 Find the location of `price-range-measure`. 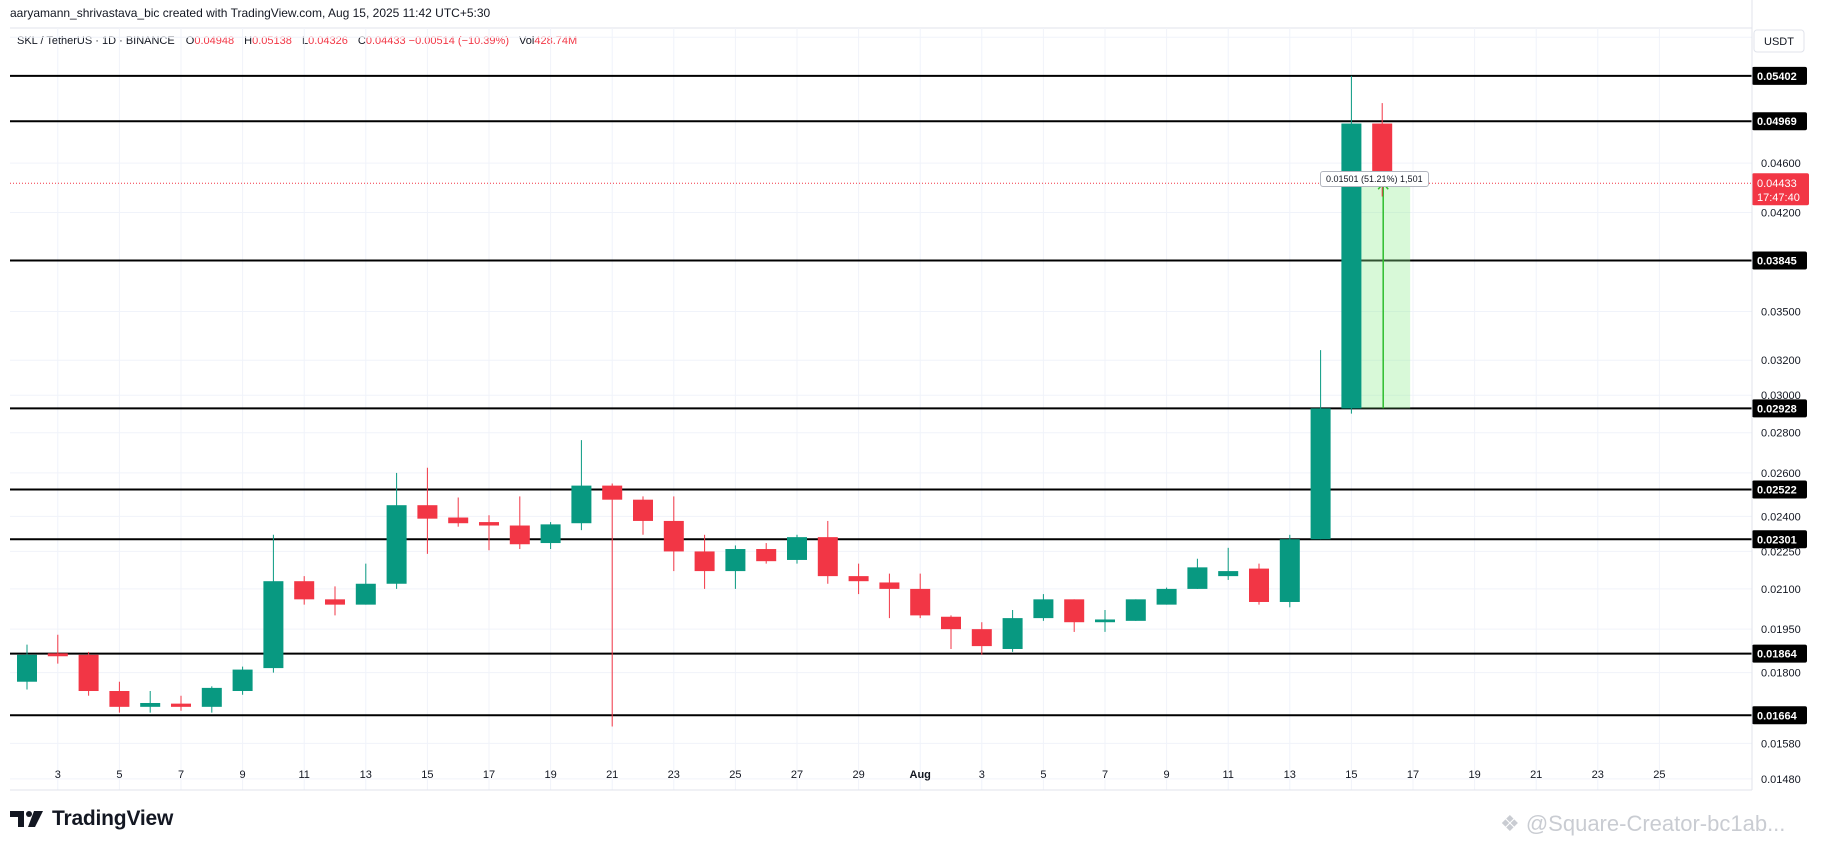

price-range-measure is located at coordinates (1385, 295).